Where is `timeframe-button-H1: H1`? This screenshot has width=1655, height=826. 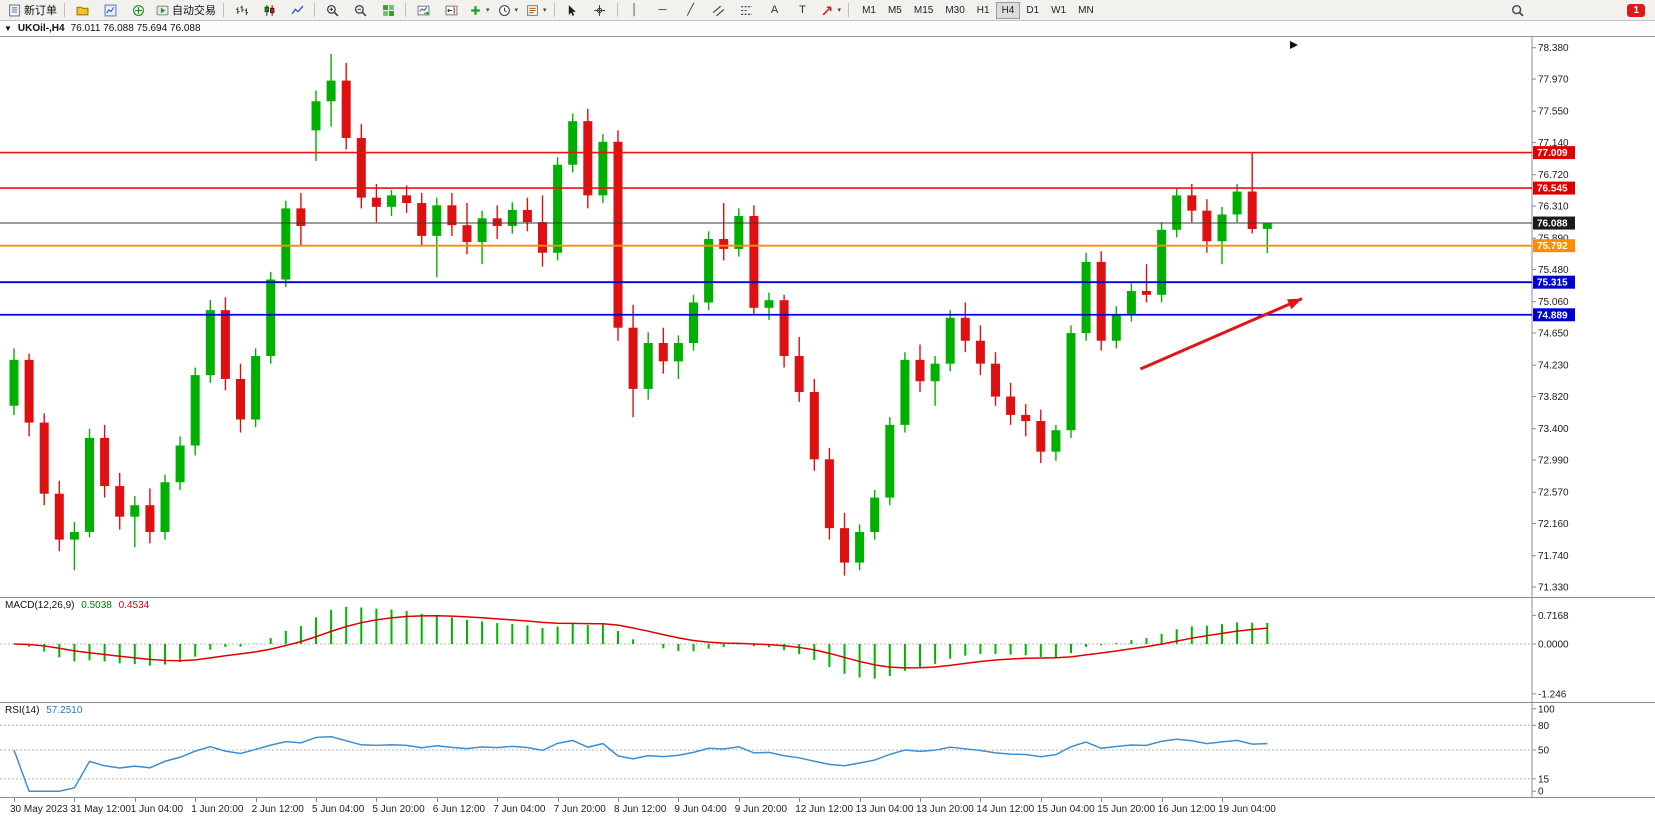
timeframe-button-H1: H1 is located at coordinates (983, 10).